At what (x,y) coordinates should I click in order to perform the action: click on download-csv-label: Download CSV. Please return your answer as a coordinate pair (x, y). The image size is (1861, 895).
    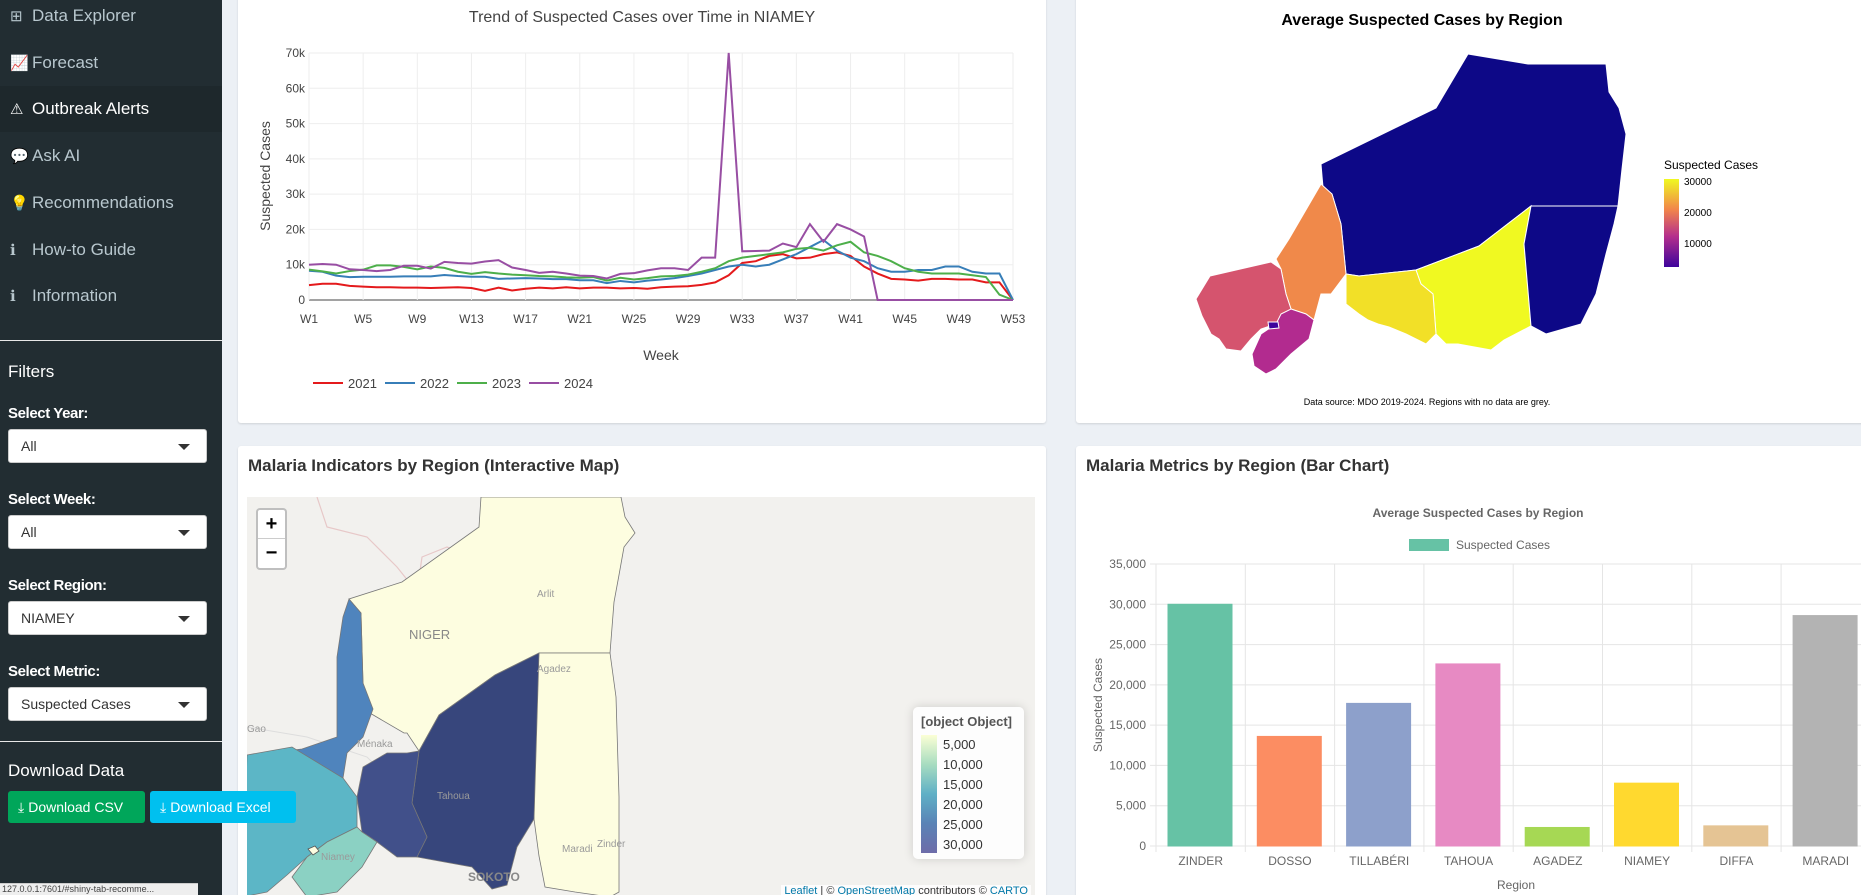
    Looking at the image, I should click on (76, 807).